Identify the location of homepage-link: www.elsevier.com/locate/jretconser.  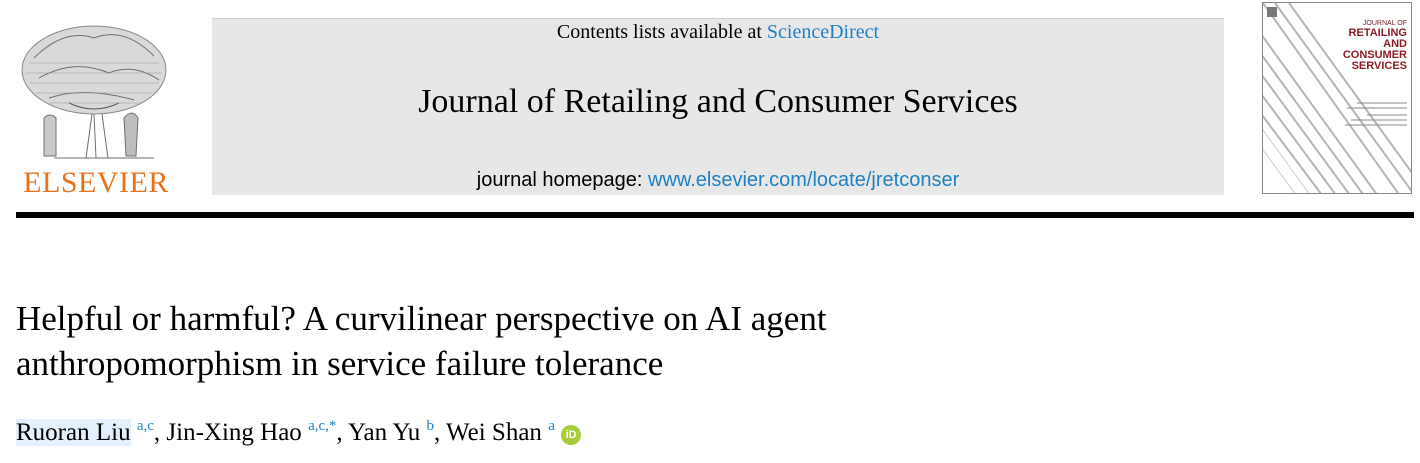
(804, 180).